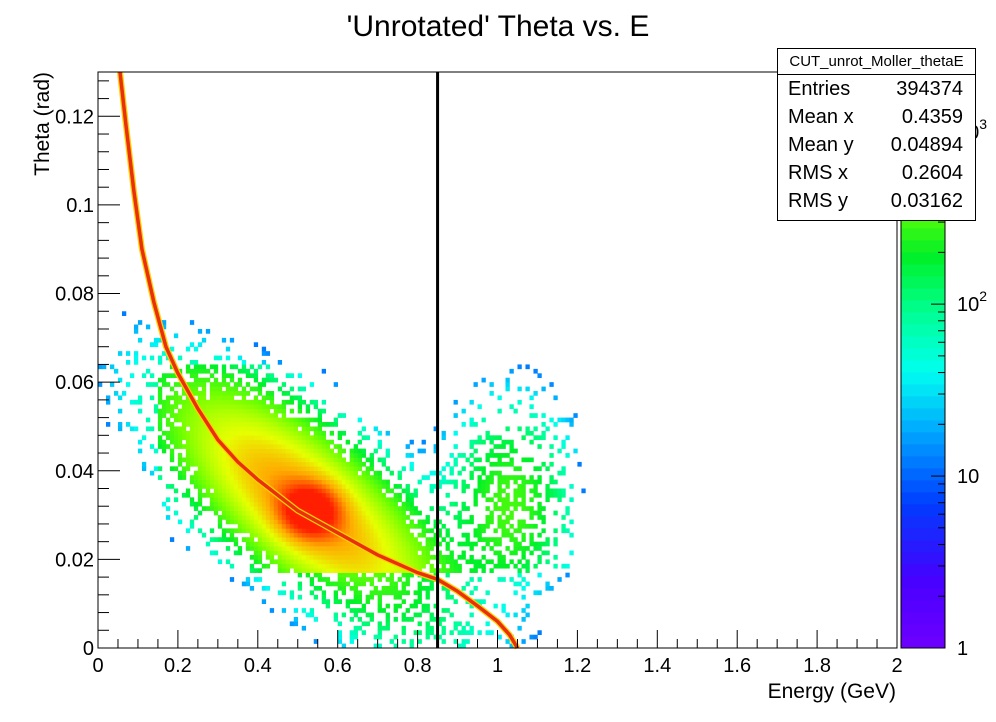 Image resolution: width=996 pixels, height=722 pixels. I want to click on x-axis-label: Energy (GeV), so click(832, 691).